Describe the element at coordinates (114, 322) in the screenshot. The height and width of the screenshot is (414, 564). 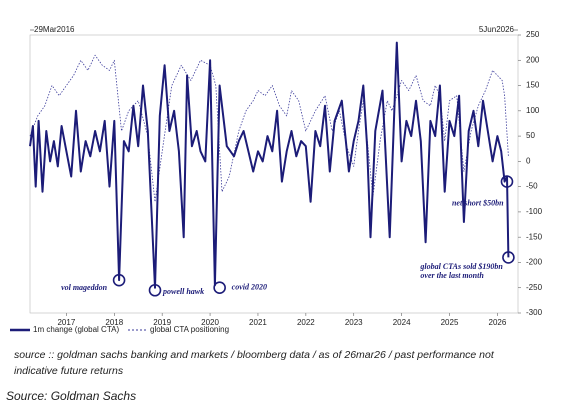
I see `x-tick-label: 2018` at that location.